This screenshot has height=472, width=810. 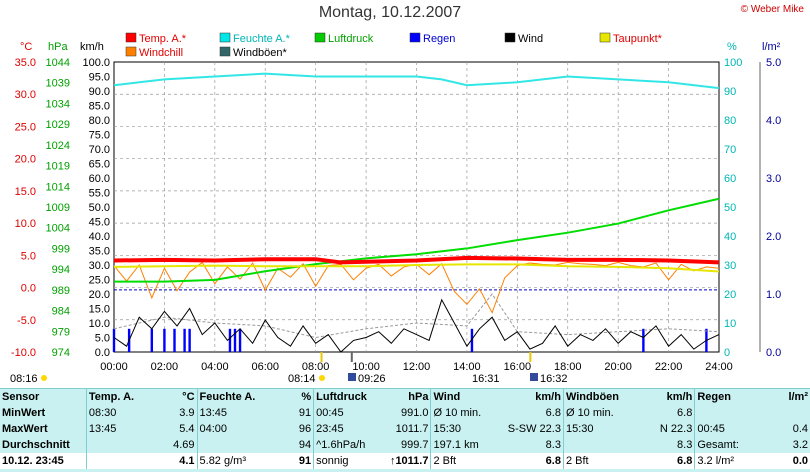 I want to click on temp-time: 08:30, so click(x=118, y=413).